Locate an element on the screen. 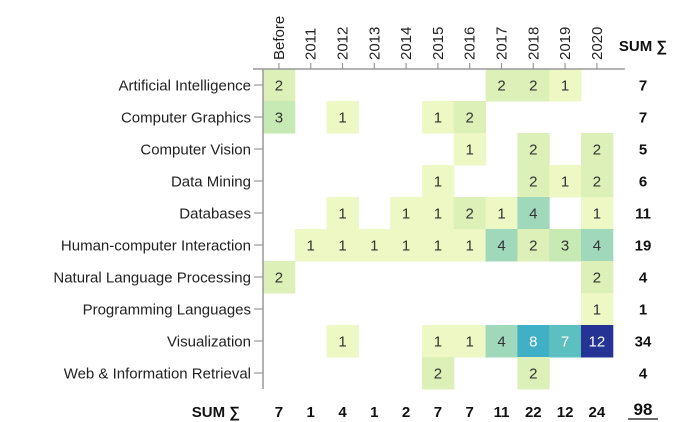 This screenshot has height=422, width=676. column-label: 2014 is located at coordinates (406, 43).